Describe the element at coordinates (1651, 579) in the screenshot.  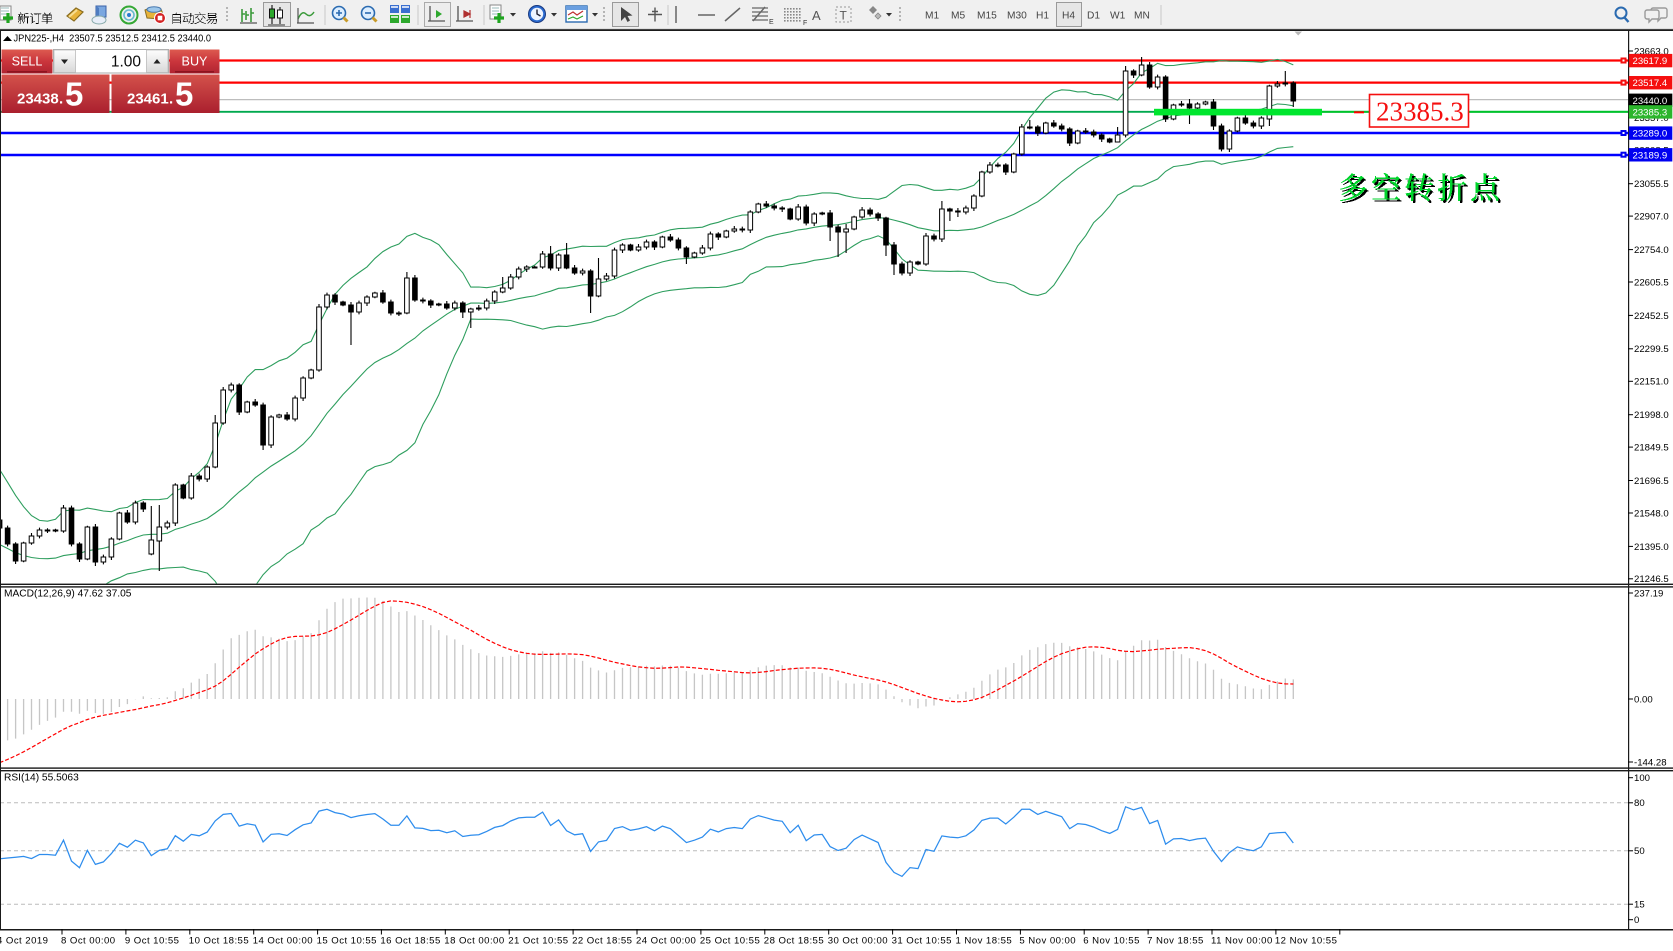
I see `svg-text: 21246.5` at that location.